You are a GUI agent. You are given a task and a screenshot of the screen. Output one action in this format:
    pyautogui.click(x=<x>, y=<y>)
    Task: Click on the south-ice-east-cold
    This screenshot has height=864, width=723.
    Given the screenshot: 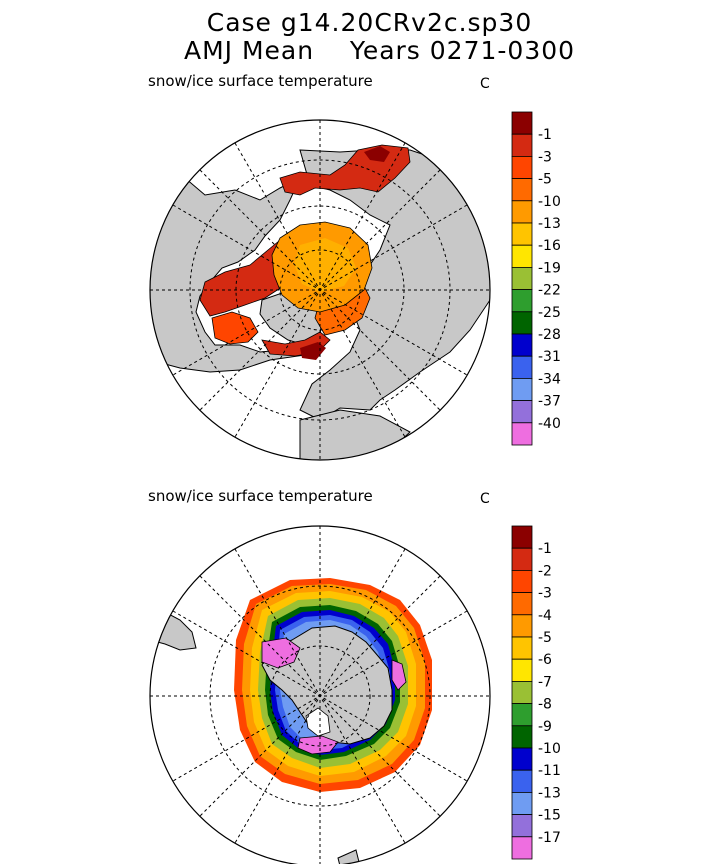 What is the action you would take?
    pyautogui.click(x=399, y=675)
    